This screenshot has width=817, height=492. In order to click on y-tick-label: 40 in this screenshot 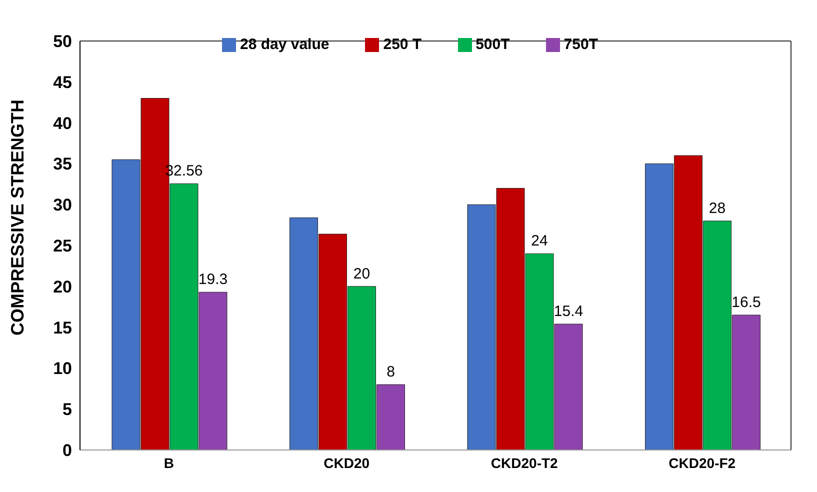, I will do `click(62, 123)`.